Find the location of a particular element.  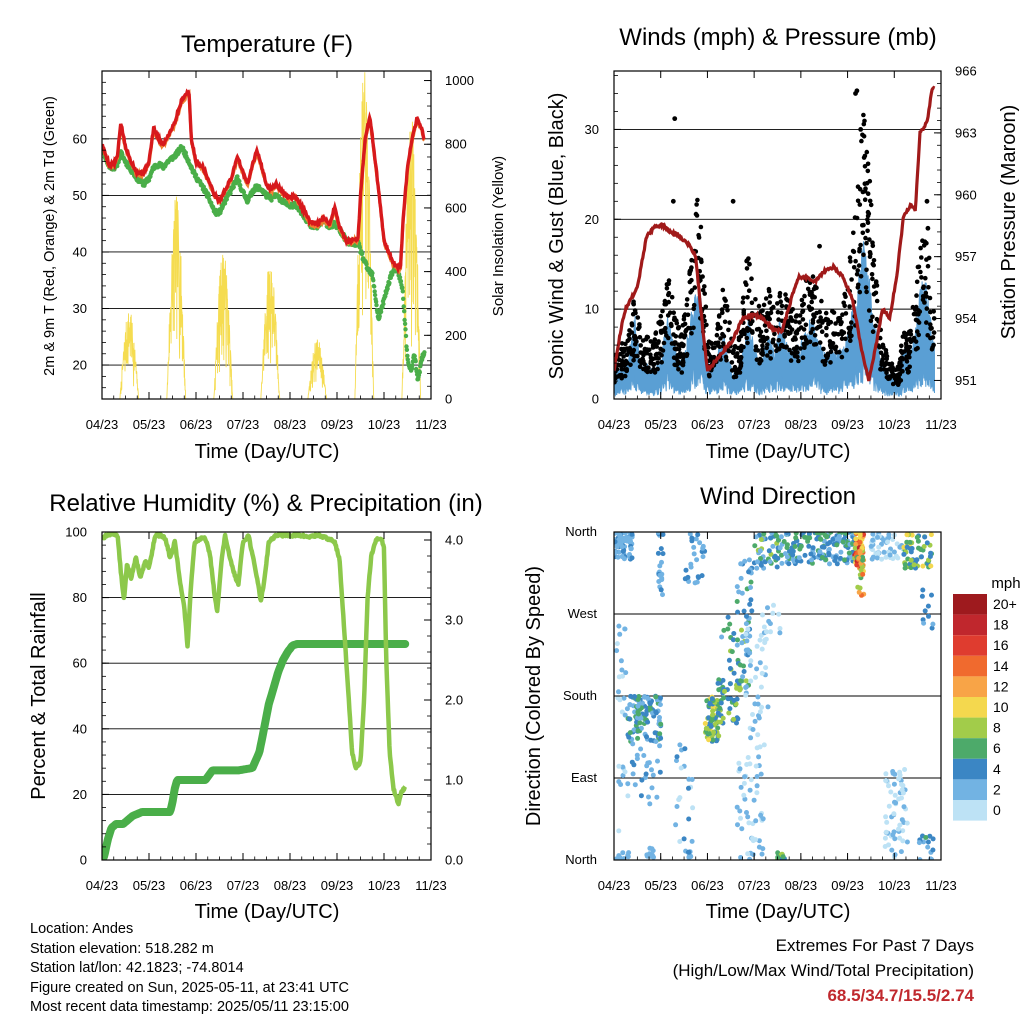

y2-tick-label: 800 is located at coordinates (456, 144).